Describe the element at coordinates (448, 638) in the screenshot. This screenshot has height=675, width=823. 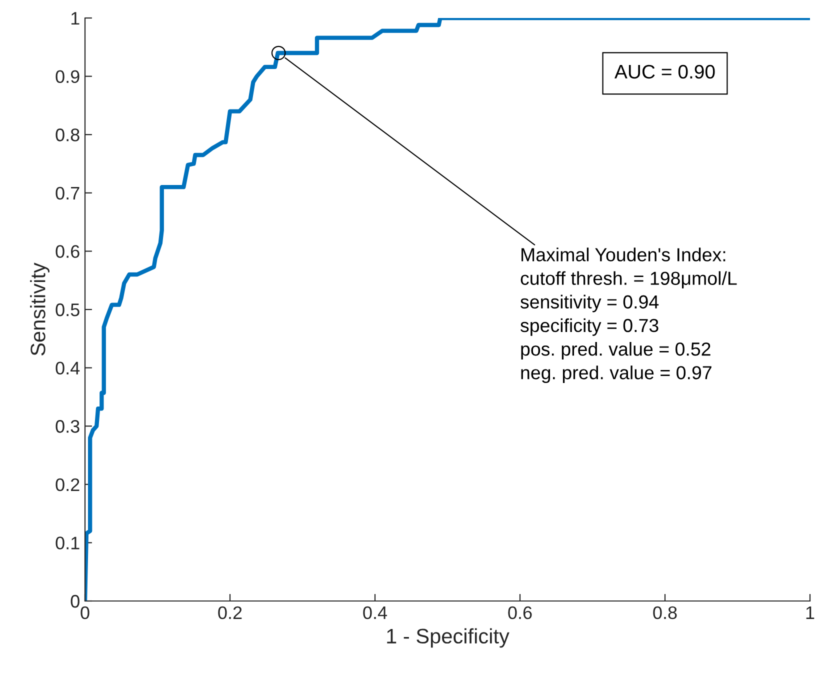
I see `x-axis-title: 1 - Specificity` at that location.